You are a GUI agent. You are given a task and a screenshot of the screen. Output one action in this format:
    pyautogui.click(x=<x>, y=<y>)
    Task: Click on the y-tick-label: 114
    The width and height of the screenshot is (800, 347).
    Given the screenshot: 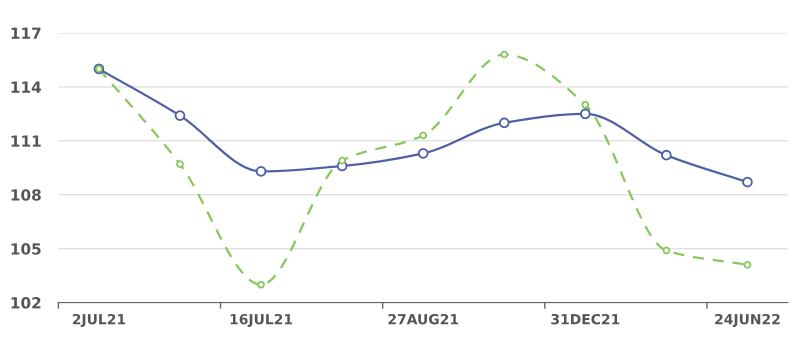 What is the action you would take?
    pyautogui.click(x=27, y=87)
    